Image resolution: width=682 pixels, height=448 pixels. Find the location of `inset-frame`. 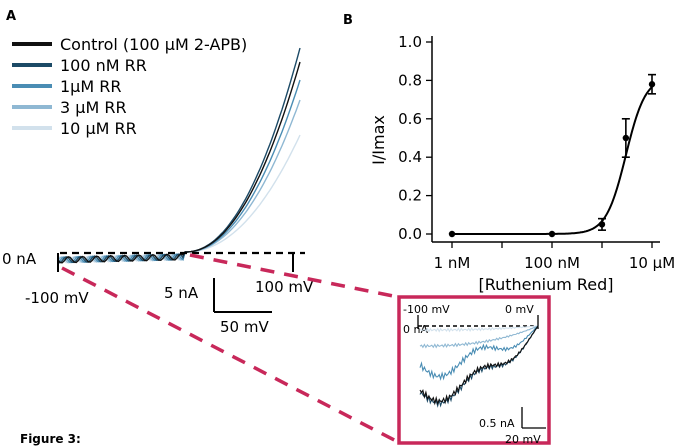

inset-frame is located at coordinates (474, 370).